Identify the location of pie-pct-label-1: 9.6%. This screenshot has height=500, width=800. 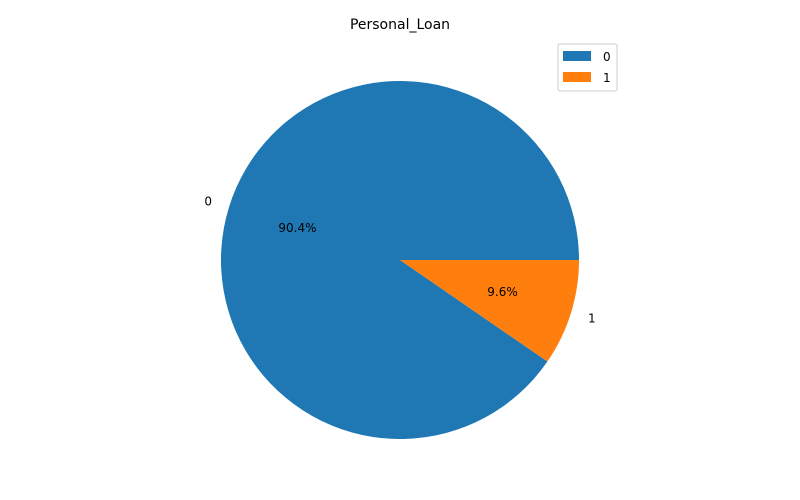
(502, 292).